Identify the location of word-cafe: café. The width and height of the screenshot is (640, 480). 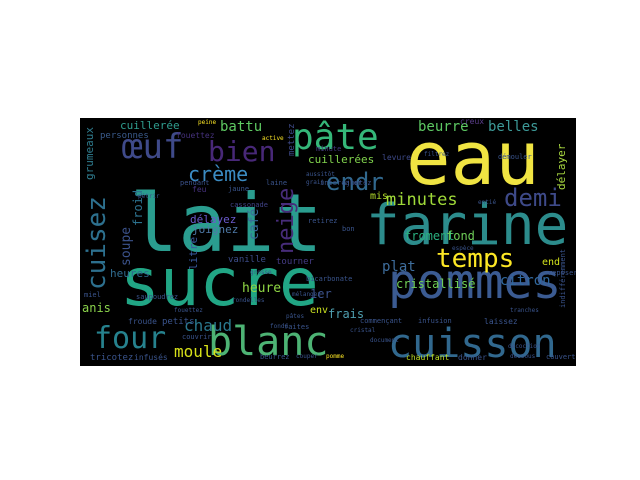
(254, 224).